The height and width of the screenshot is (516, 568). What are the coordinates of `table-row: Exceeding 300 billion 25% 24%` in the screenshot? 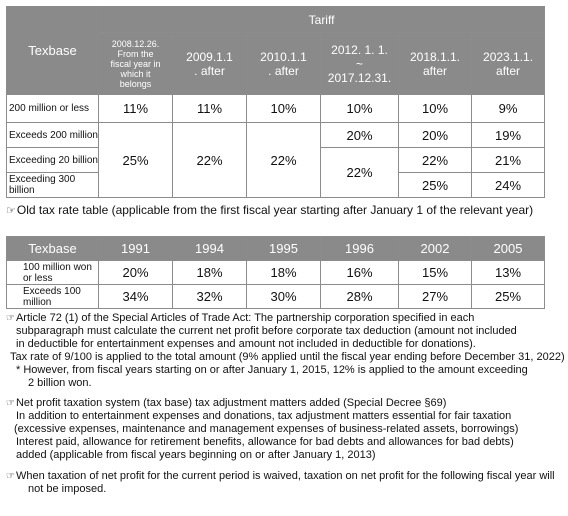 It's located at (276, 185).